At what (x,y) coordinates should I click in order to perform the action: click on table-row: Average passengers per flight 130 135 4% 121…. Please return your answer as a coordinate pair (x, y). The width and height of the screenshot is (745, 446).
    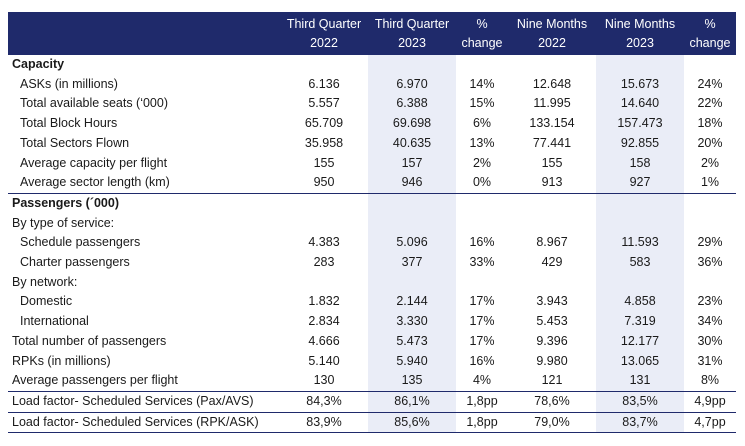
    Looking at the image, I should click on (372, 381).